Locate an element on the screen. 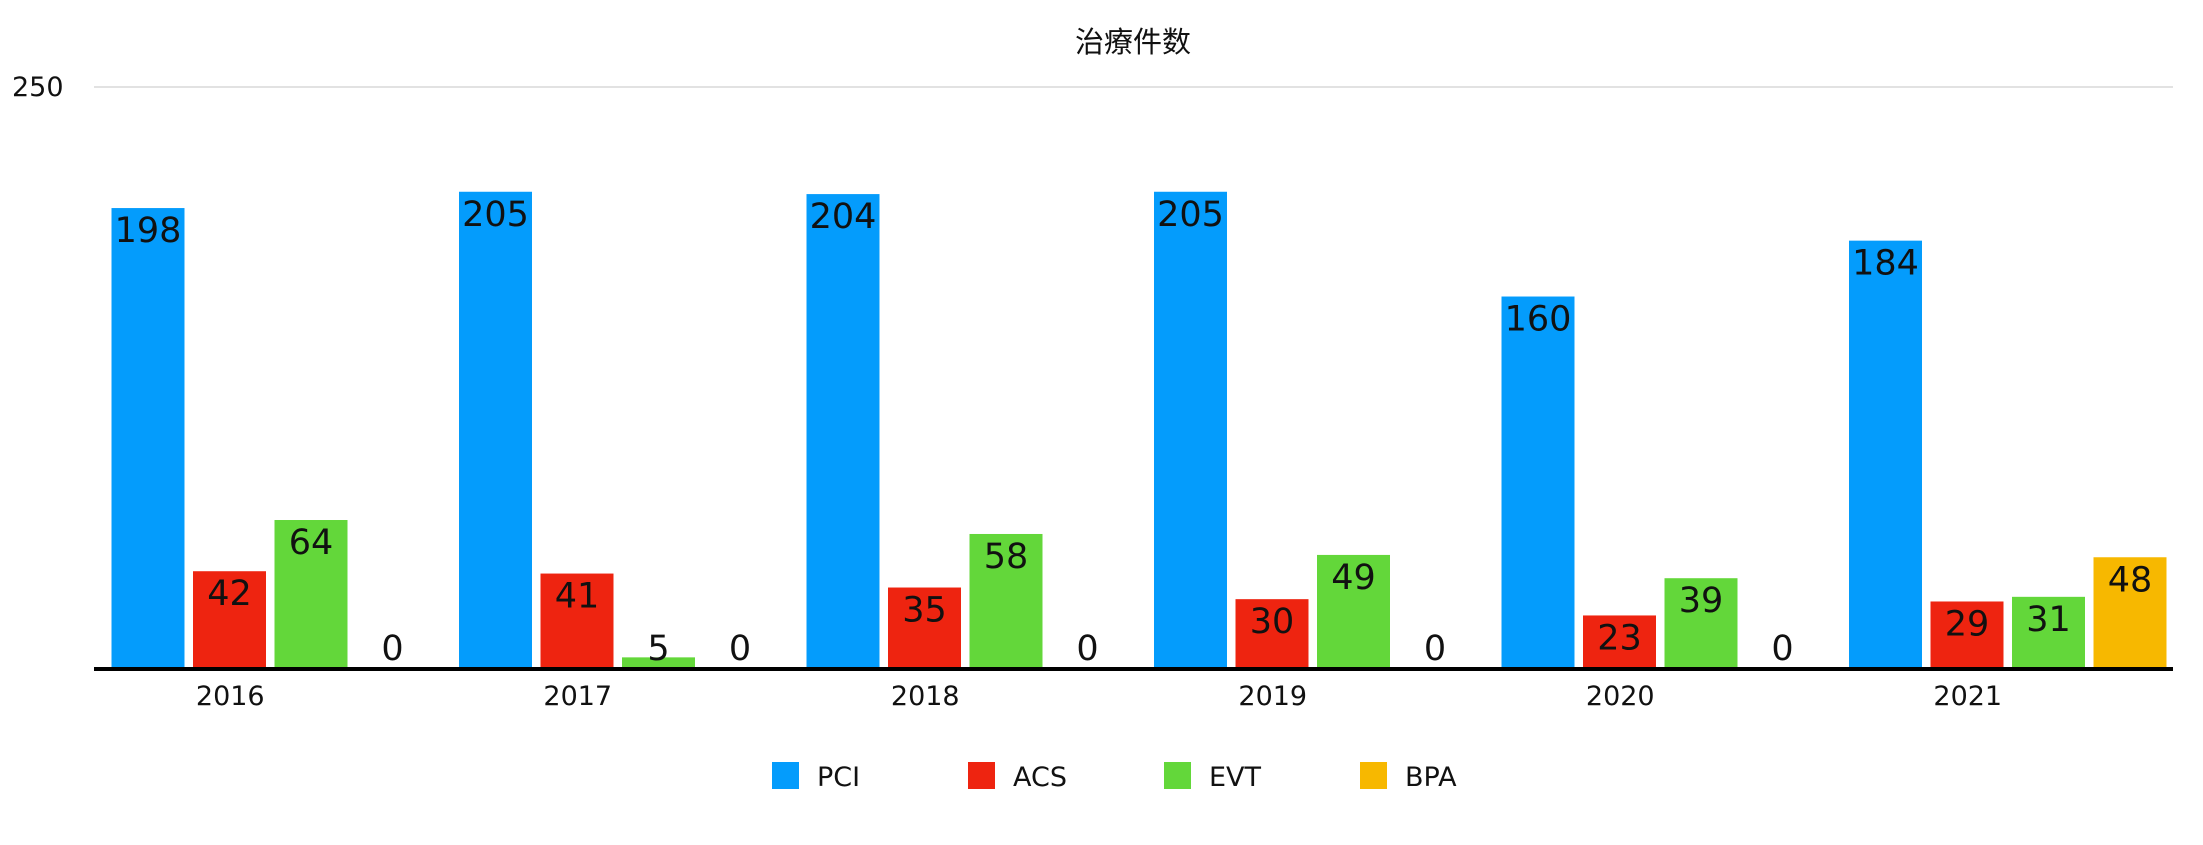  x-tick-label: 2018 is located at coordinates (925, 696).